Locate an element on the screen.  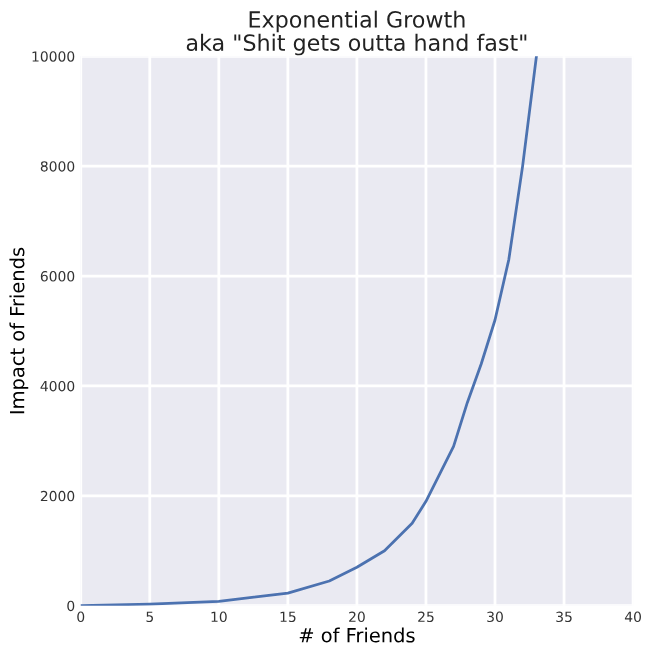
chart-title: Exponential Growth aka "Shit gets outta hand fast" is located at coordinates (356, 33).